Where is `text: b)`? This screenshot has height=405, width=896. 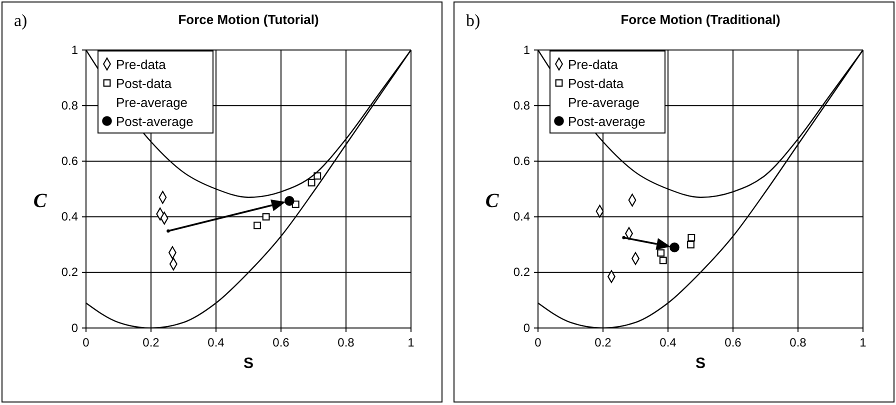 text: b) is located at coordinates (473, 20).